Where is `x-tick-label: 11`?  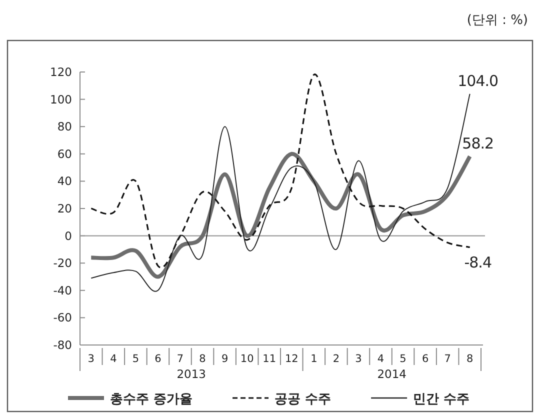
x-tick-label: 11 is located at coordinates (269, 359).